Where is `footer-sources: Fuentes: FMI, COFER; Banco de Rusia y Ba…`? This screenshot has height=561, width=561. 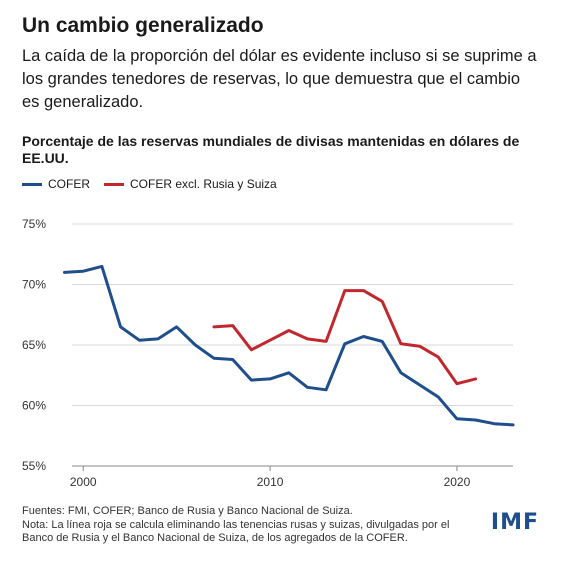 footer-sources: Fuentes: FMI, COFER; Banco de Rusia y Ba… is located at coordinates (187, 511).